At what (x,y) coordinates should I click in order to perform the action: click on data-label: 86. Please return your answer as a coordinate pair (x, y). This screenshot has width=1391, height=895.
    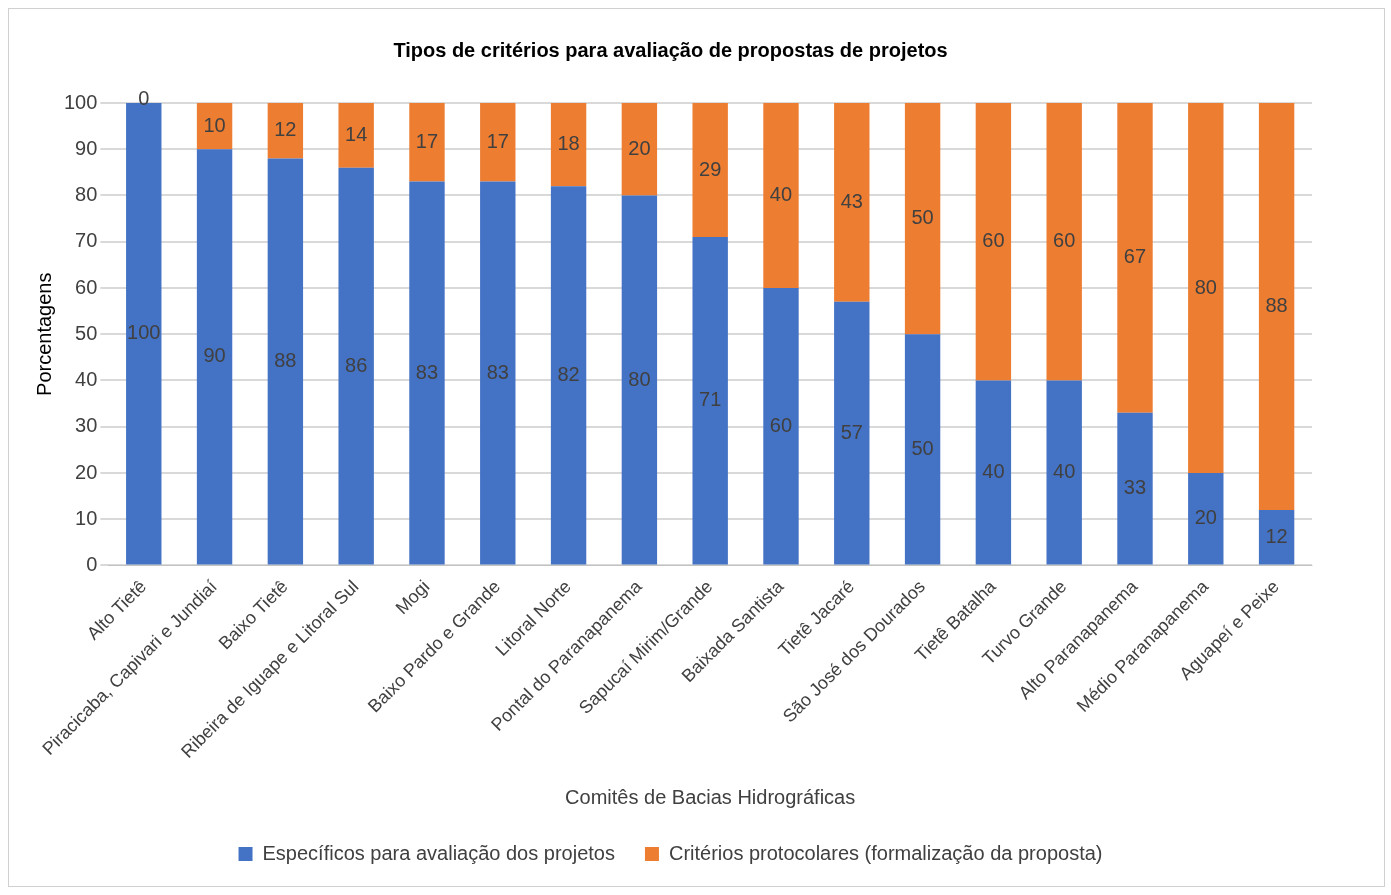
    Looking at the image, I should click on (356, 364).